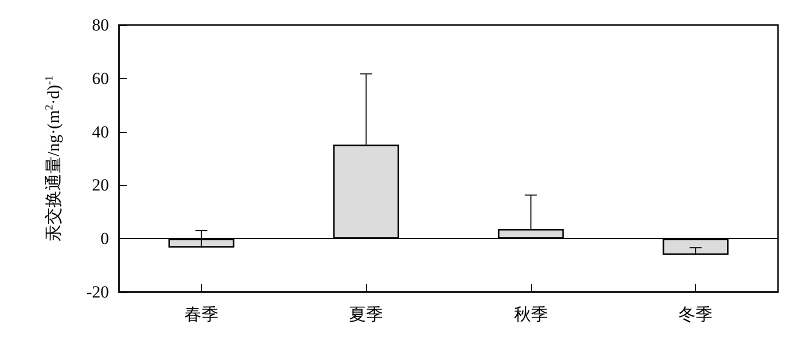  Describe the element at coordinates (53, 159) in the screenshot. I see `y-axis-title: 汞交换通量/ng·(m2·d)-1` at that location.